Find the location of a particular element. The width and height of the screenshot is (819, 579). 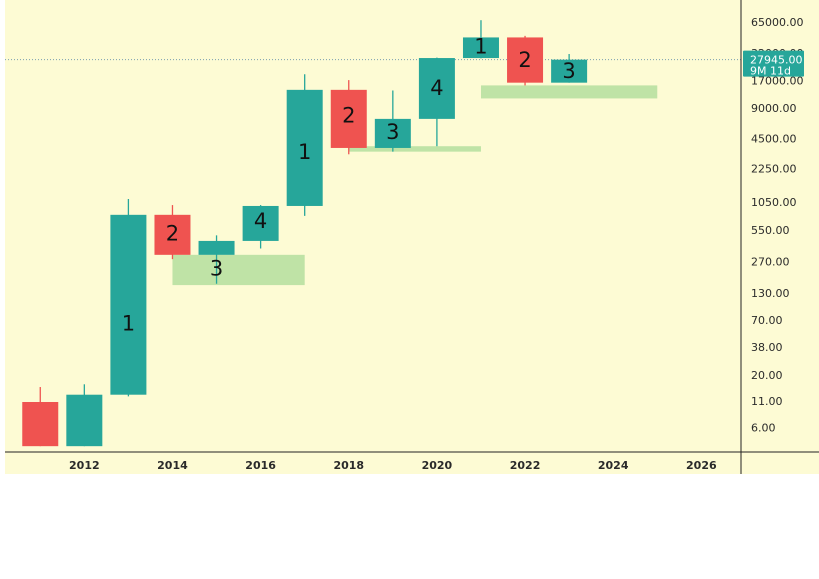

y-tick-label: 2250.00 is located at coordinates (774, 169).